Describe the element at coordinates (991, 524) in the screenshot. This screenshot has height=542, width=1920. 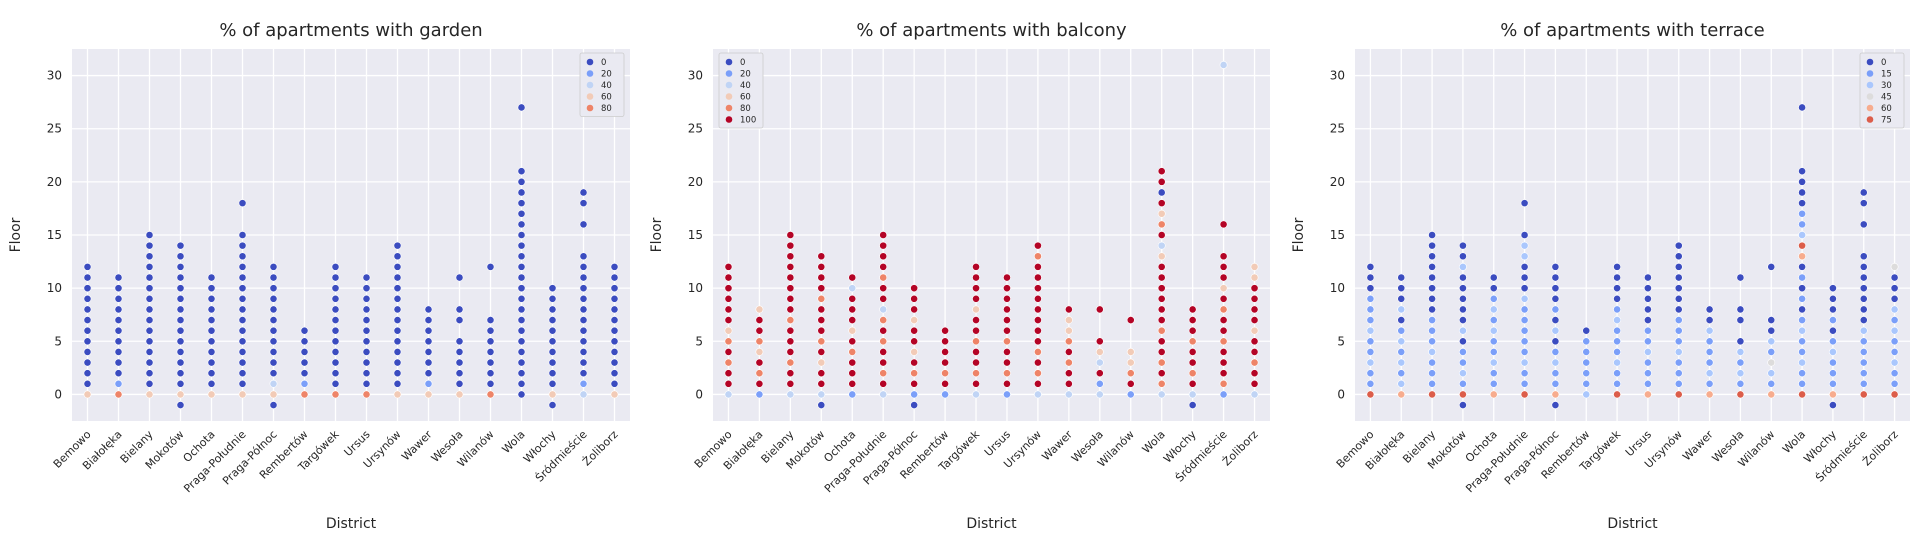
I see `x-axis-label: District` at that location.